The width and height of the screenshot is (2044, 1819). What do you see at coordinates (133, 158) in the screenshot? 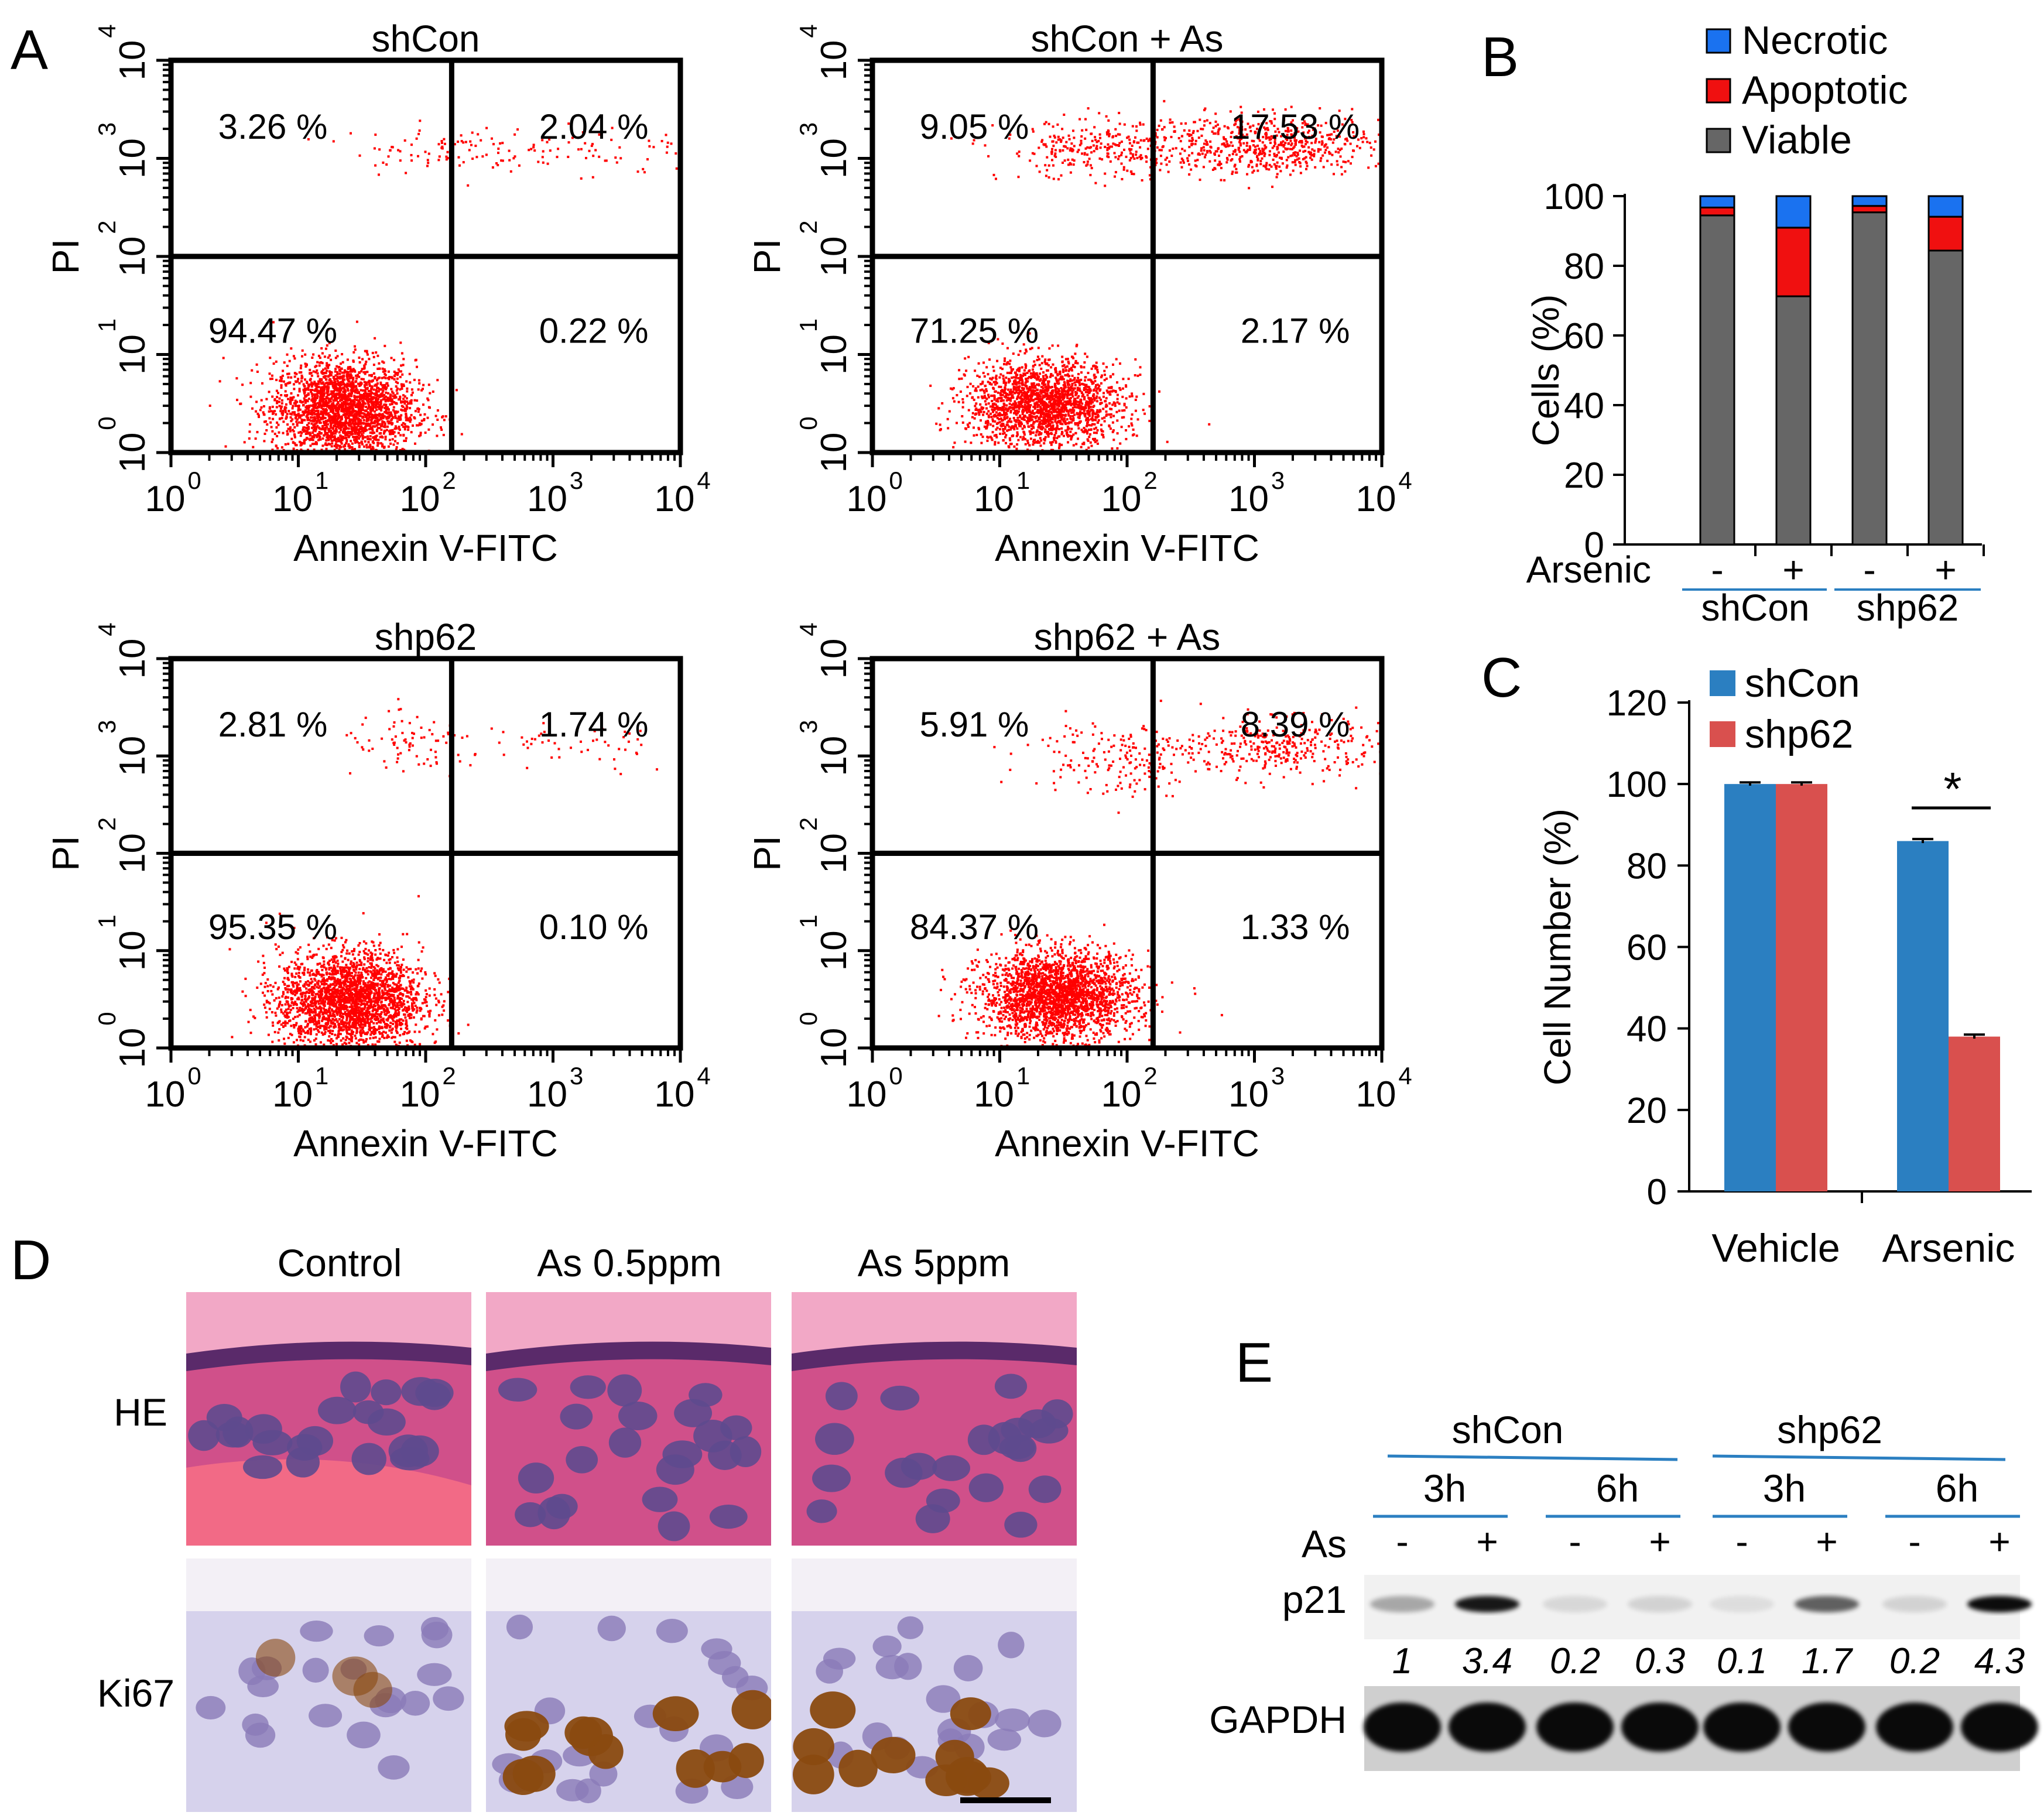
I see `y-tick-label: 10` at bounding box center [133, 158].